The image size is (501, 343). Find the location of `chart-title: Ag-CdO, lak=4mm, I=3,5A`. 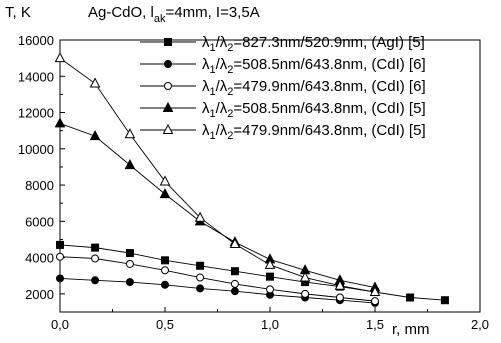

chart-title: Ag-CdO, lak=4mm, I=3,5A is located at coordinates (174, 14).